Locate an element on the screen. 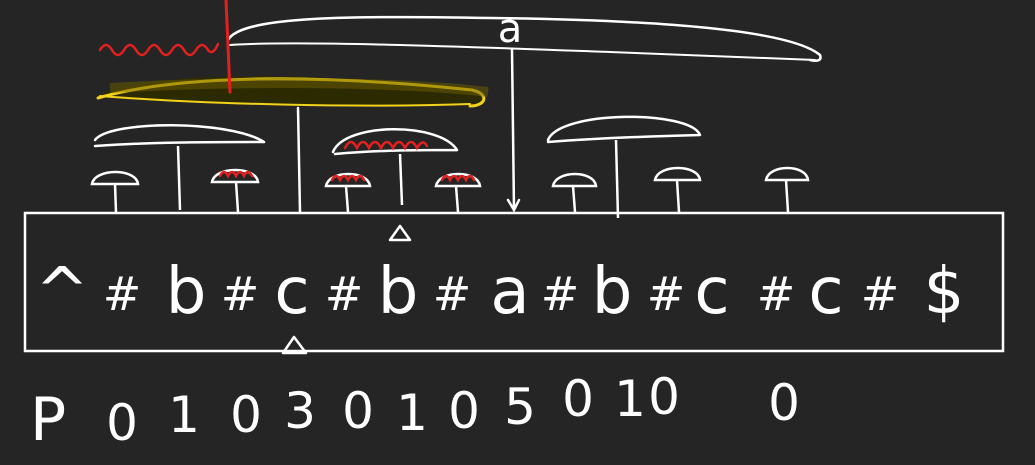 This screenshot has width=1035, height=465. center-line is located at coordinates (513, 130).